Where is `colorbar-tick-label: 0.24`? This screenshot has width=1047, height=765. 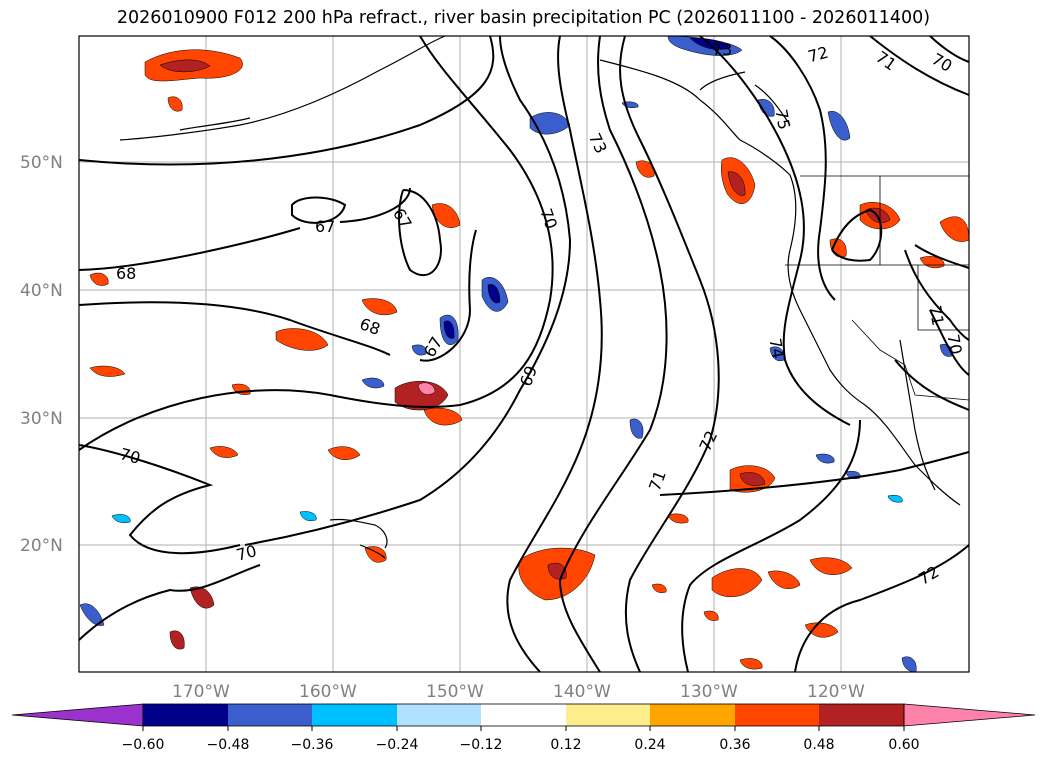 colorbar-tick-label: 0.24 is located at coordinates (649, 745).